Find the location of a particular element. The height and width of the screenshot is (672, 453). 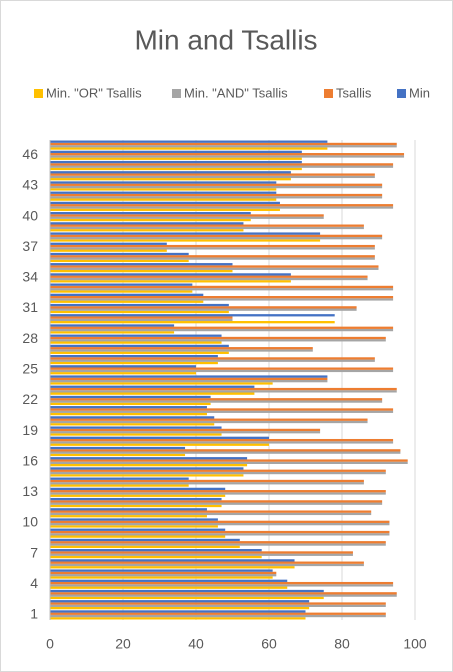

y-tick-label: 13 is located at coordinates (30, 491).